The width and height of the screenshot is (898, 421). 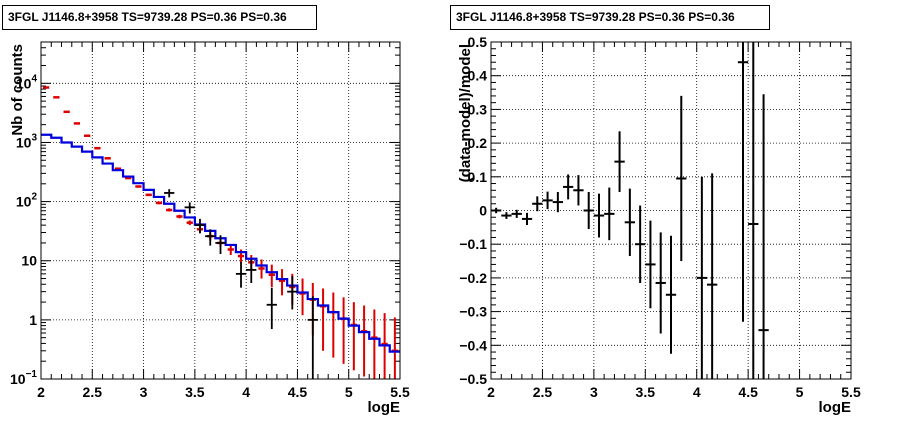 I want to click on y-tick-label: 0.5, so click(x=478, y=42).